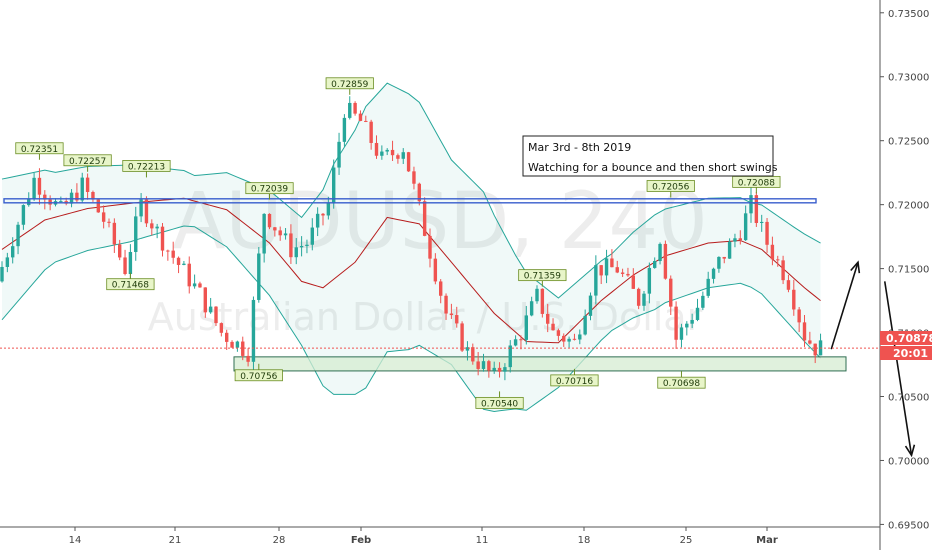 The width and height of the screenshot is (932, 554). What do you see at coordinates (908, 270) in the screenshot?
I see `price-tick-label: 0.71500` at bounding box center [908, 270].